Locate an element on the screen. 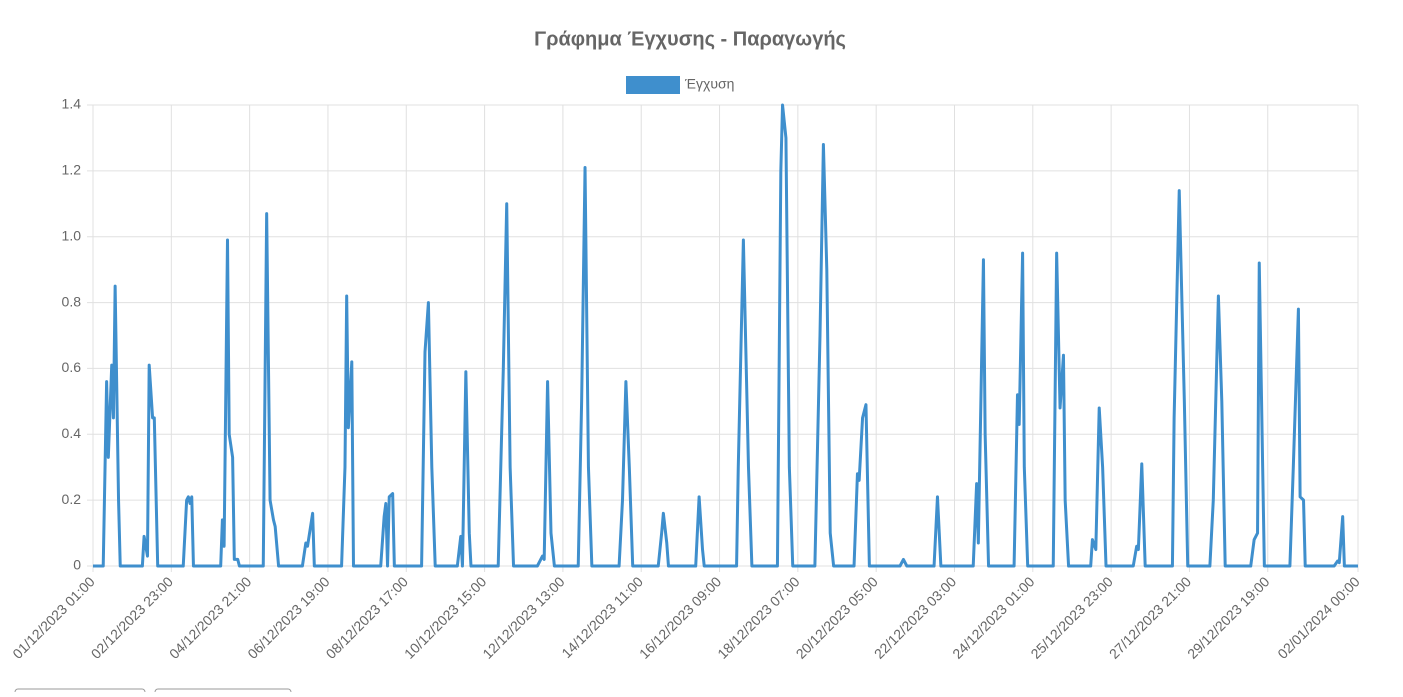 The height and width of the screenshot is (697, 1403). x-tick-label: 22/12/2023 03:00 is located at coordinates (915, 617).